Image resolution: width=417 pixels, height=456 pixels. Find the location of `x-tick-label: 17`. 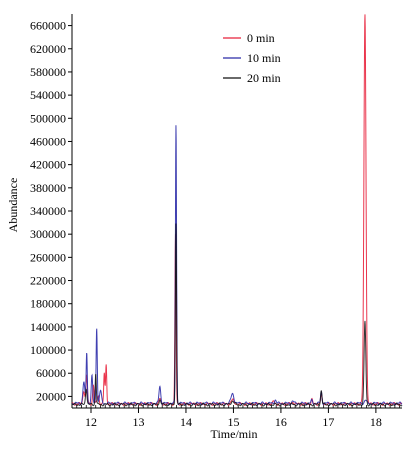

x-tick-label: 17 is located at coordinates (328, 422).